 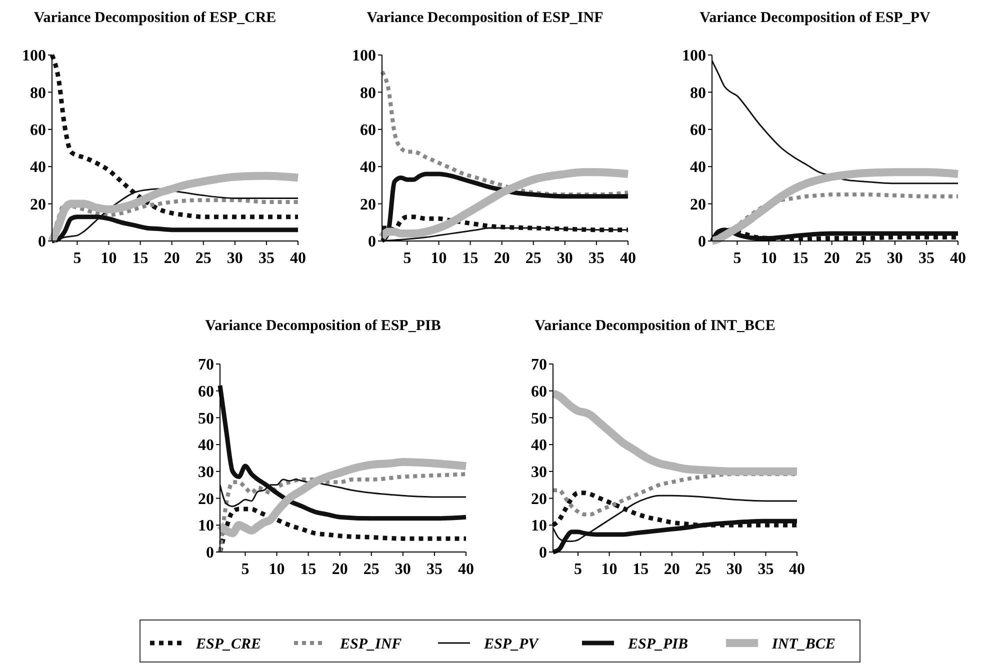 I want to click on chart-title: Variance Decomposition of ESP_PV, so click(x=815, y=18).